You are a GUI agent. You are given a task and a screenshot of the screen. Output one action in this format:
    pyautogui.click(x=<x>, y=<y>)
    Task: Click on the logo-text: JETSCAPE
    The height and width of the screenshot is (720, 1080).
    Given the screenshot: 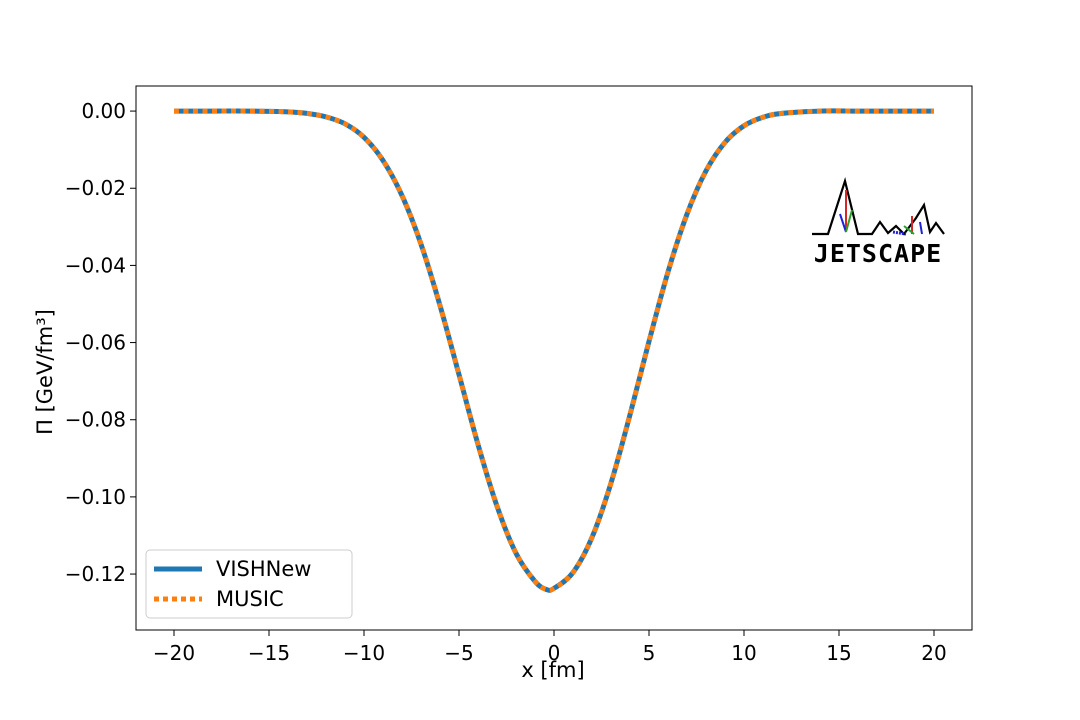 What is the action you would take?
    pyautogui.click(x=878, y=253)
    